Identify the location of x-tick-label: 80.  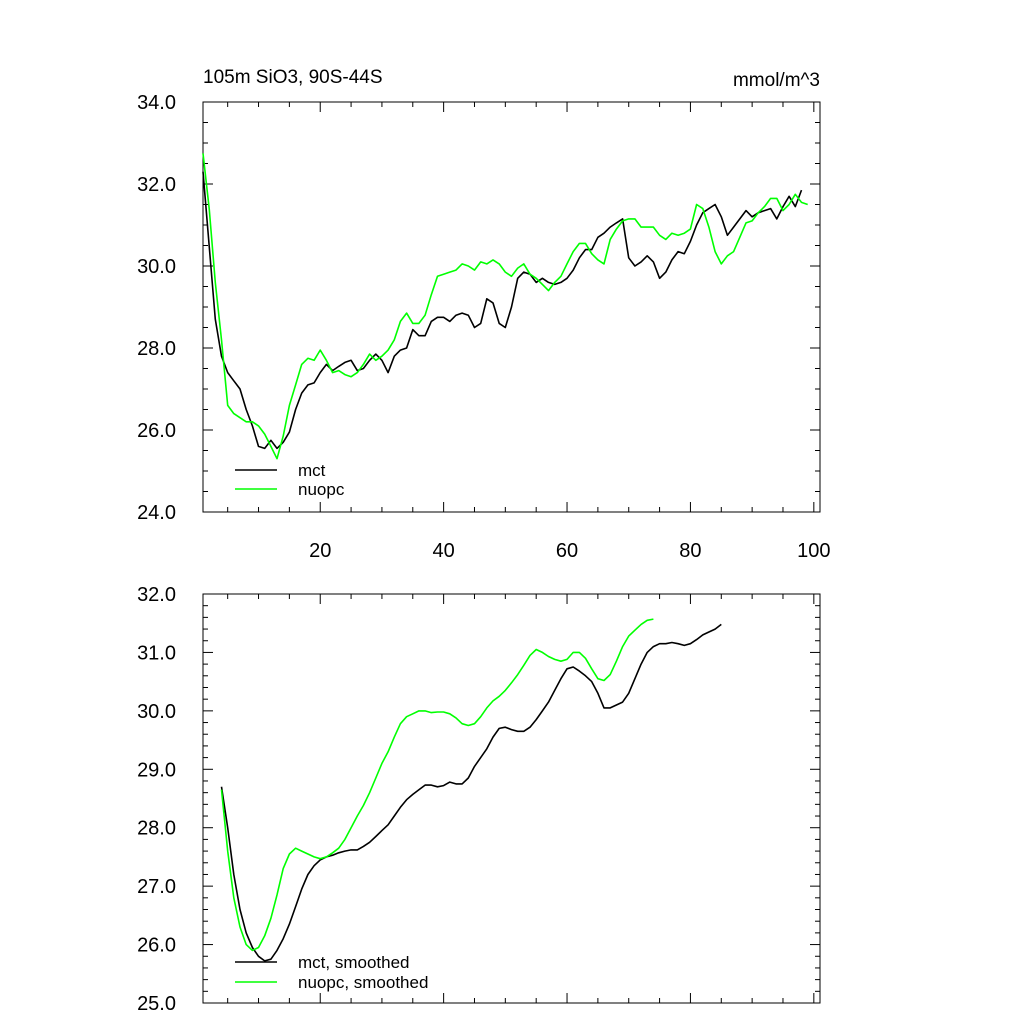
(690, 551).